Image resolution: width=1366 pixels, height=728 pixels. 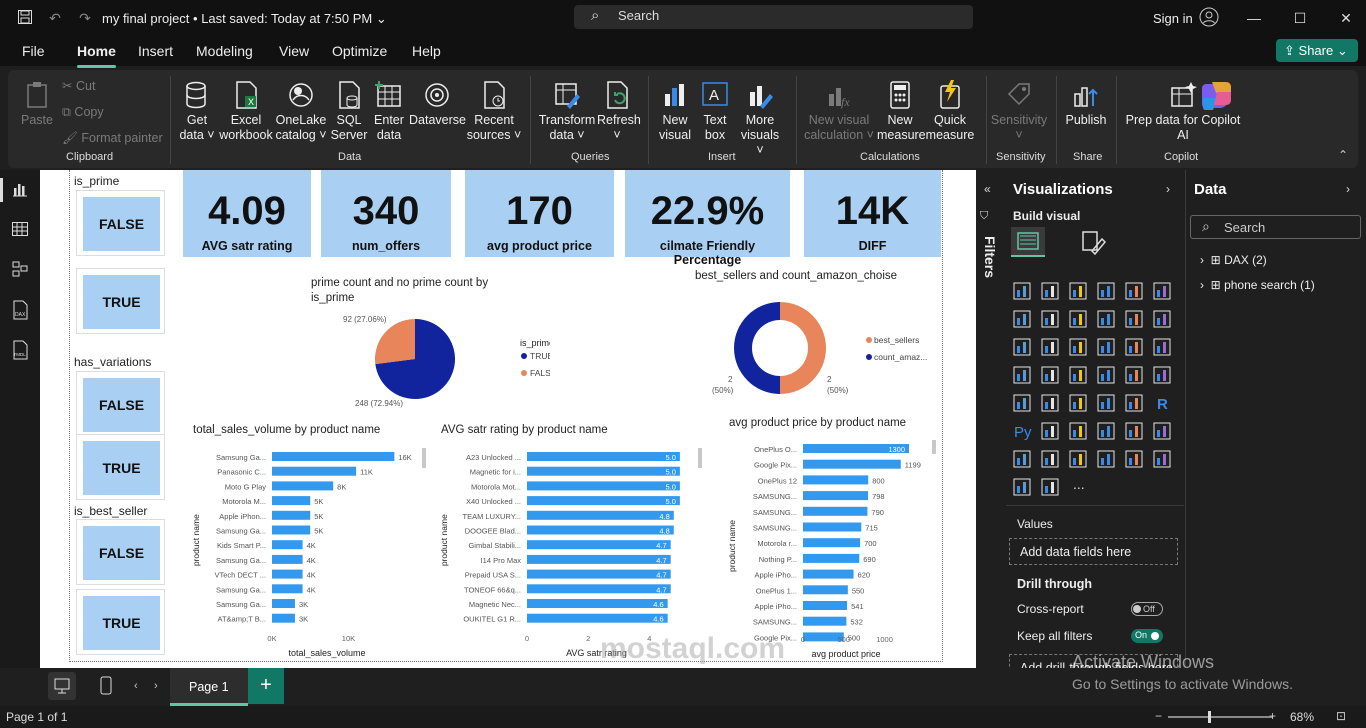 I want to click on save-icon, so click(x=25, y=18).